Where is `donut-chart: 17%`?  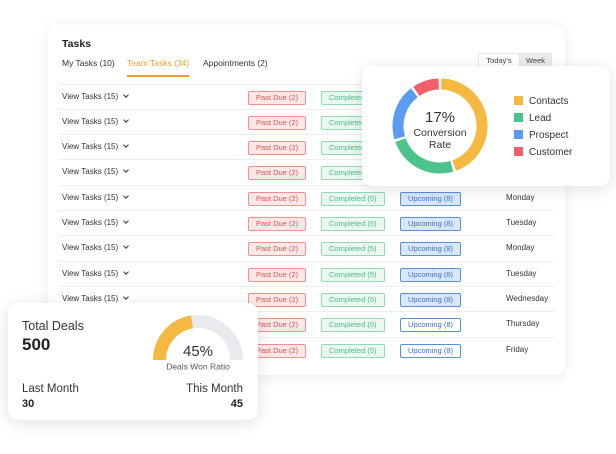
donut-chart: 17% is located at coordinates (440, 126).